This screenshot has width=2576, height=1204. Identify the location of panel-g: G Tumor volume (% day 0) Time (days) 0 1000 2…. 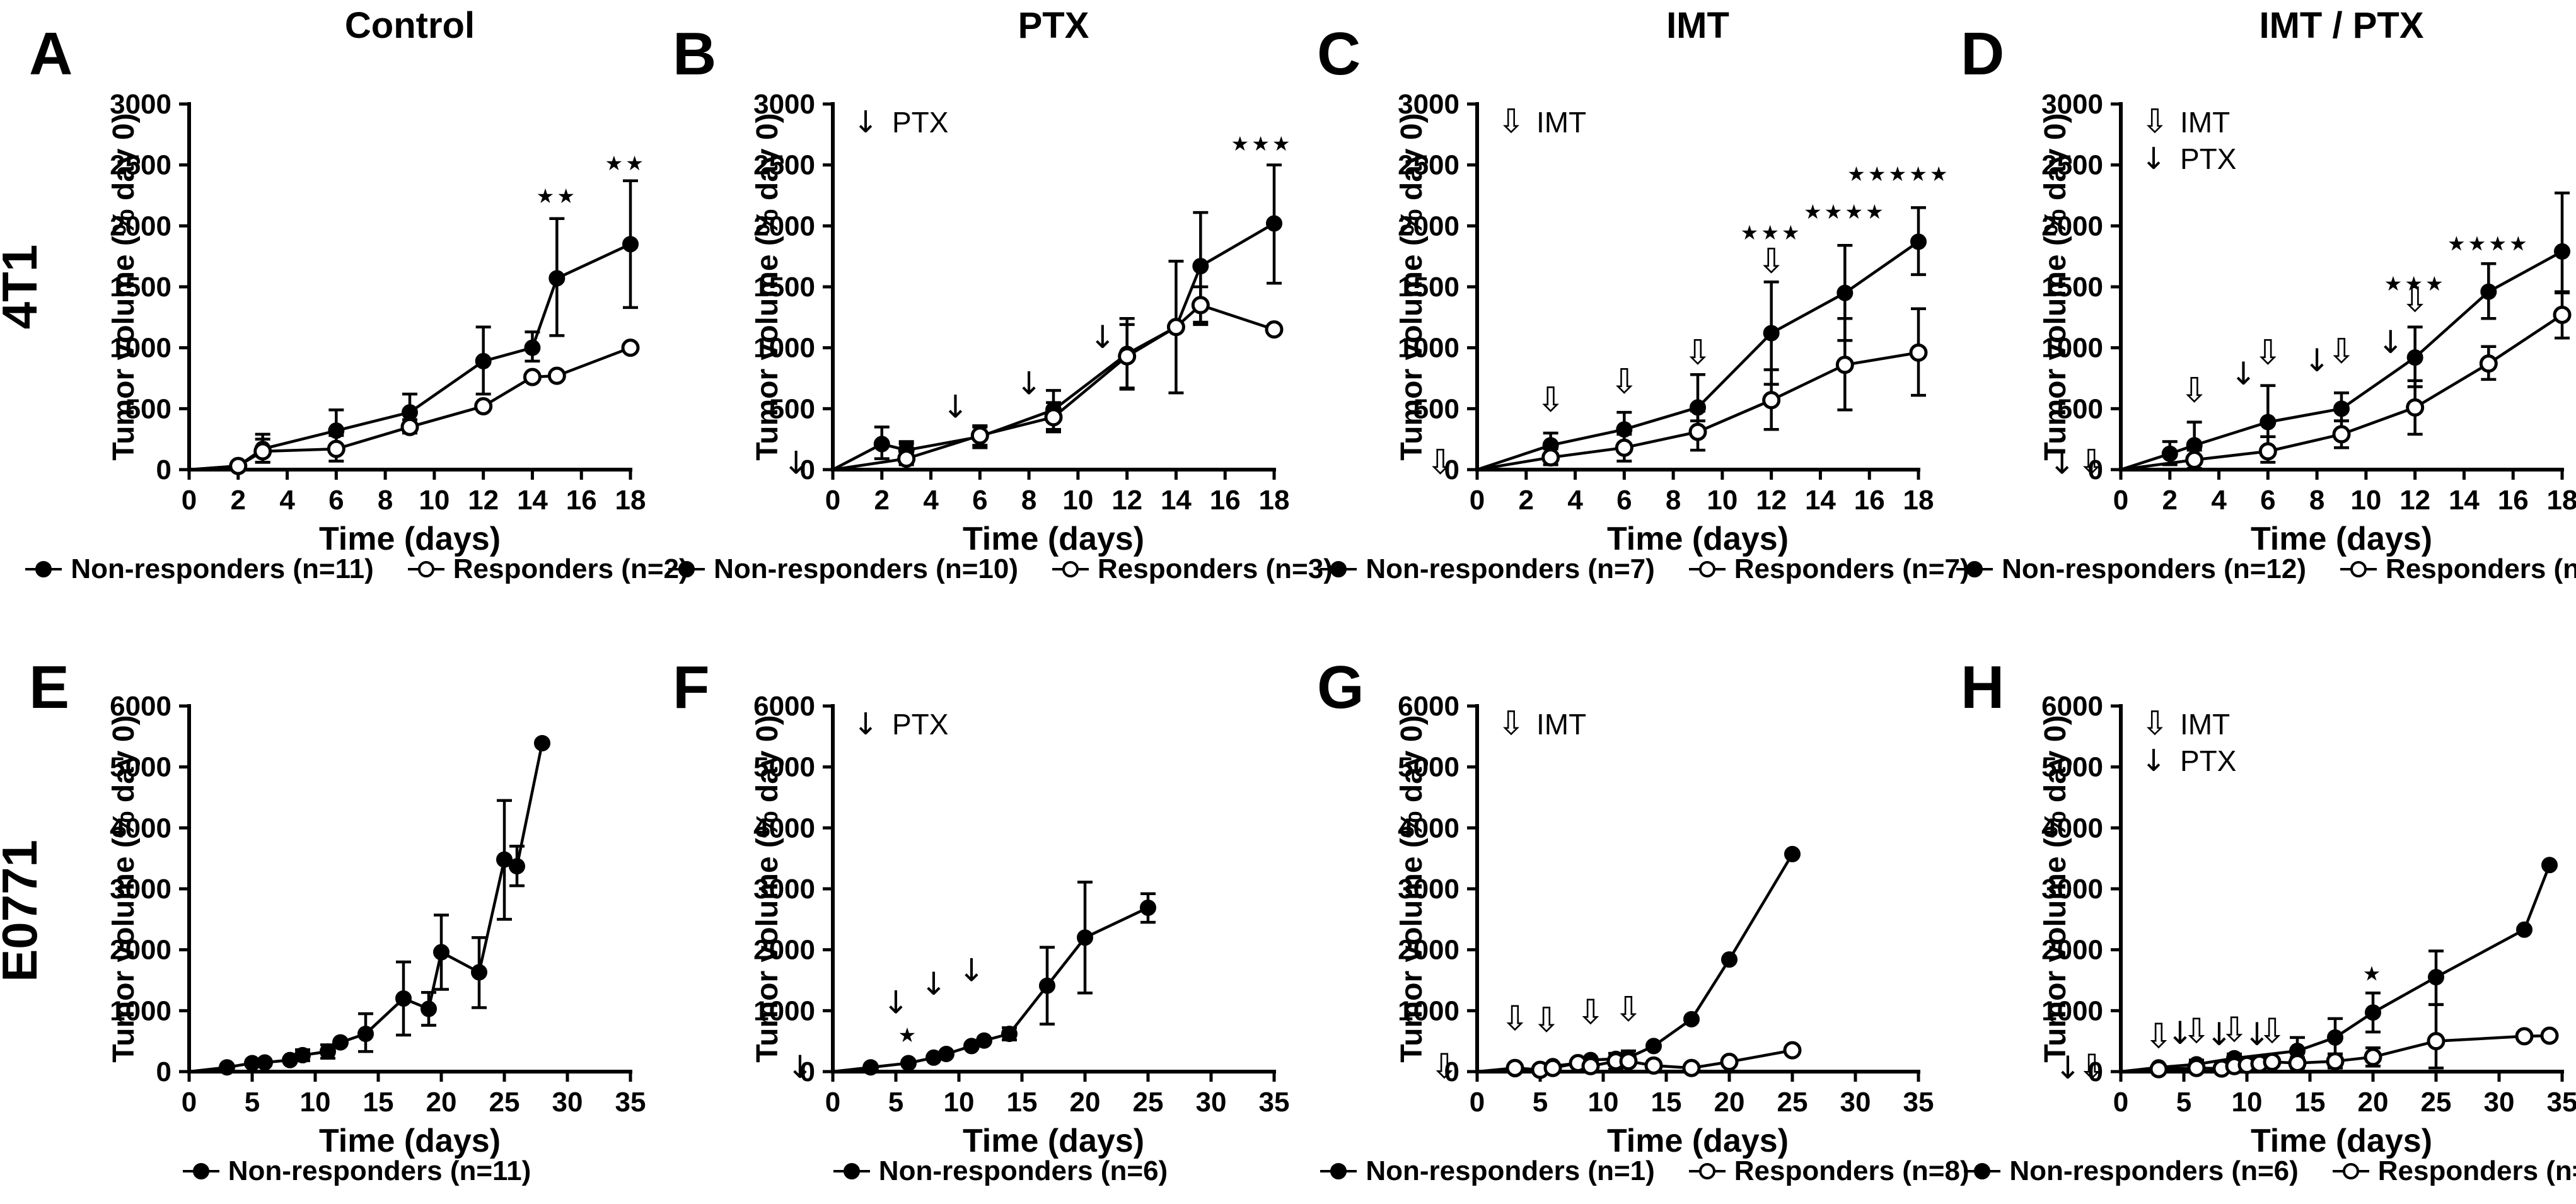
(1629, 903).